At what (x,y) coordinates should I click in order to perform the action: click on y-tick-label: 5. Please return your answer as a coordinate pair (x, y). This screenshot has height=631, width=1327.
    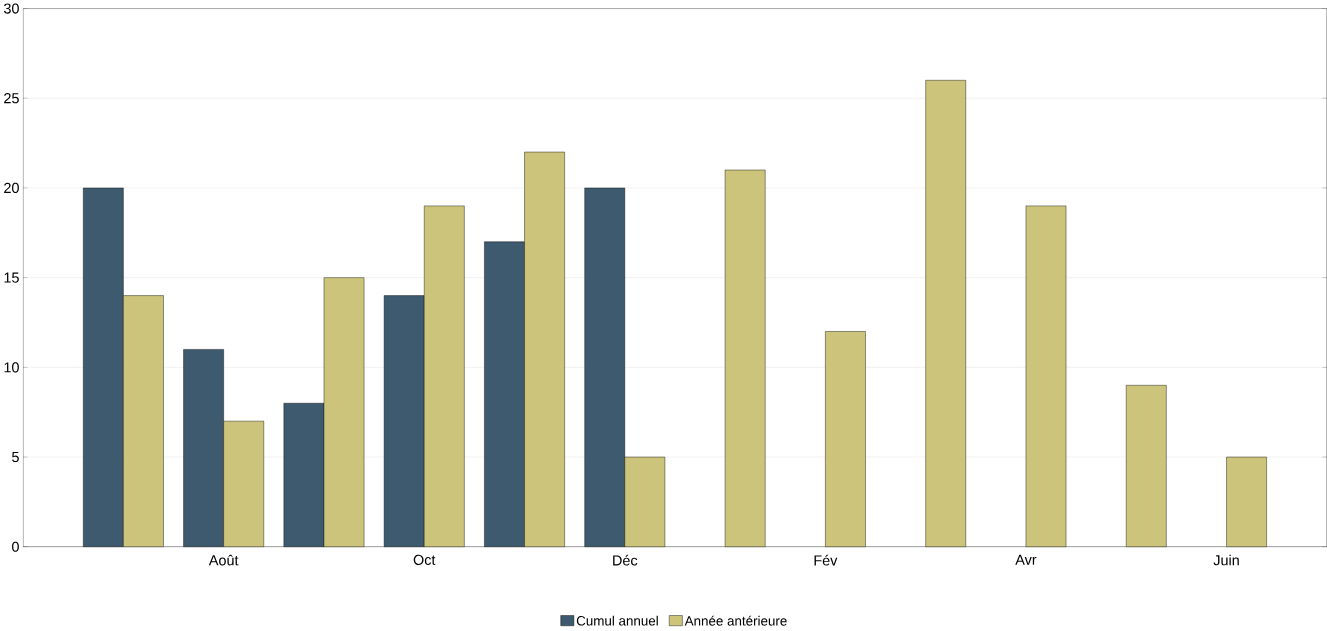
    Looking at the image, I should click on (15, 456).